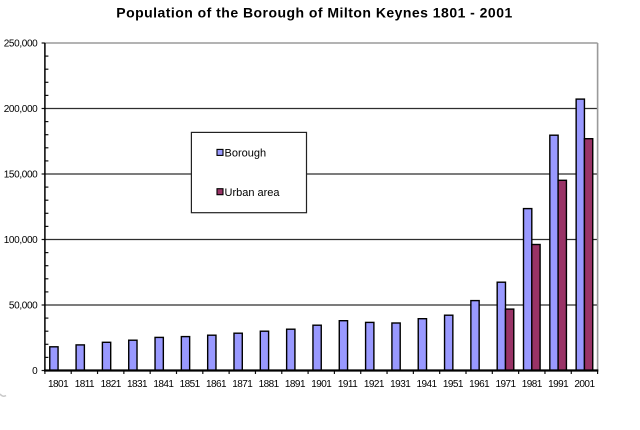  Describe the element at coordinates (295, 384) in the screenshot. I see `svg-text: 1891` at that location.